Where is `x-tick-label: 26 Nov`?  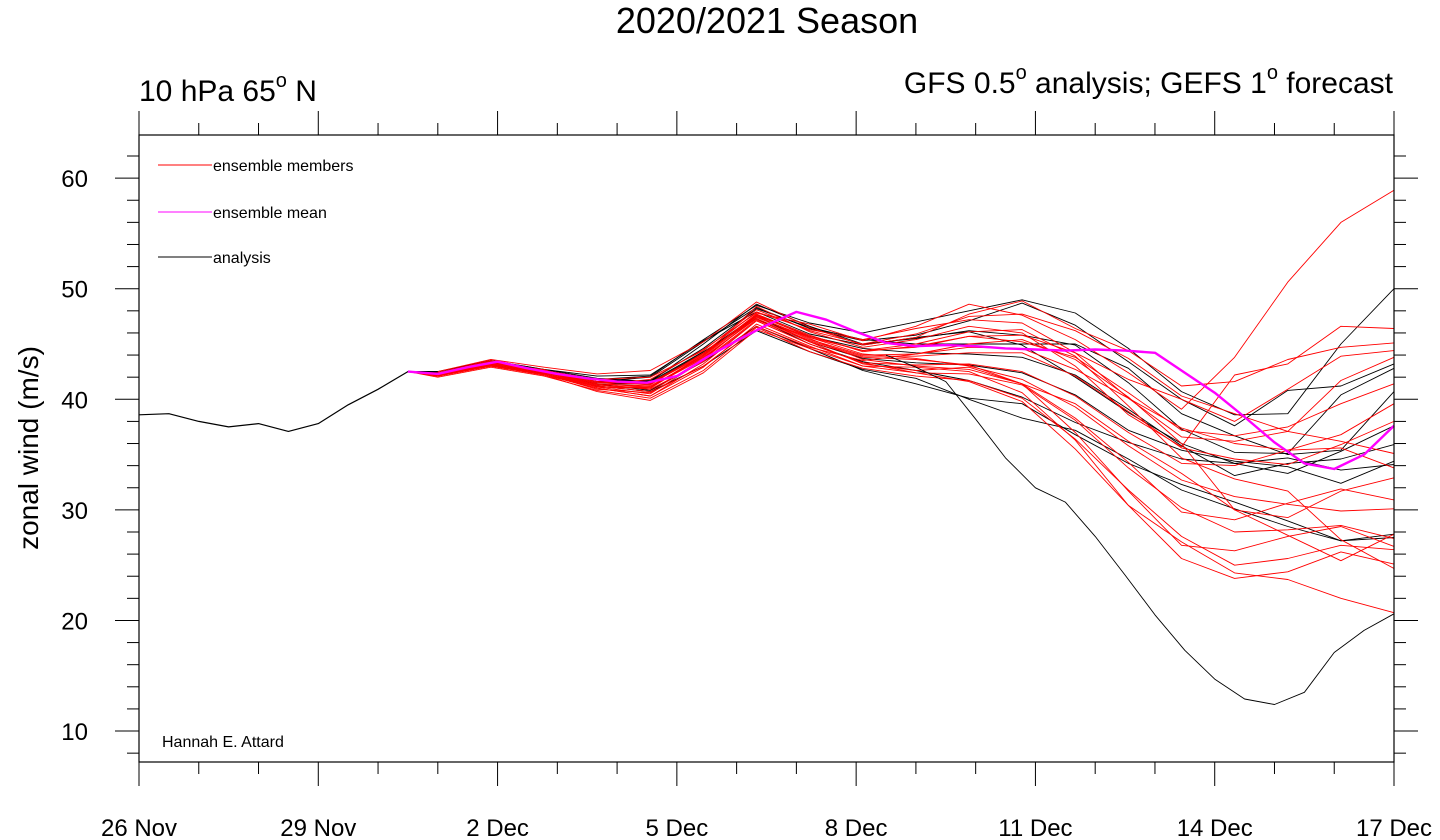
x-tick-label: 26 Nov is located at coordinates (139, 827).